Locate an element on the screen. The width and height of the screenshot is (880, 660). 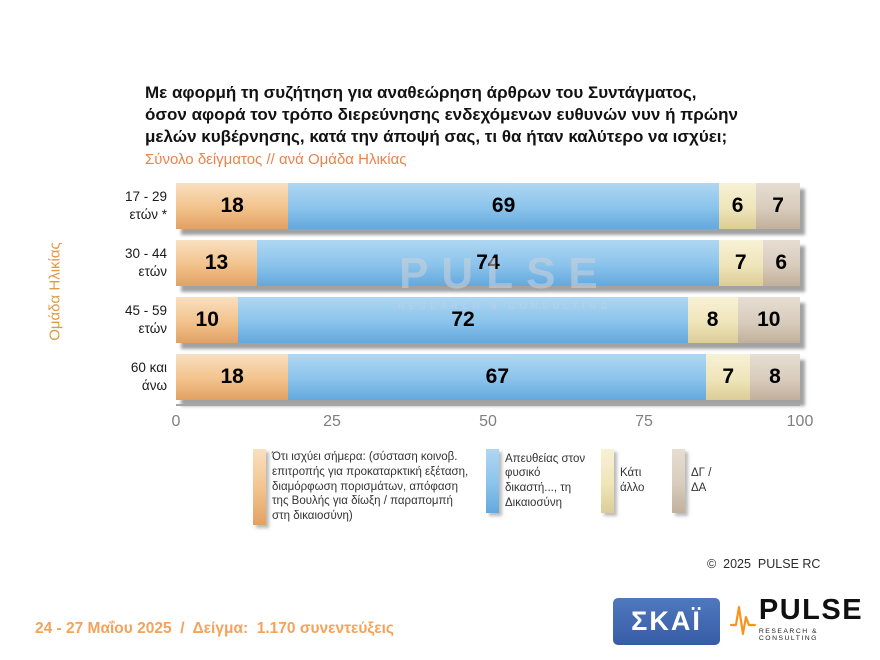
segment-value: 69 is located at coordinates (503, 205).